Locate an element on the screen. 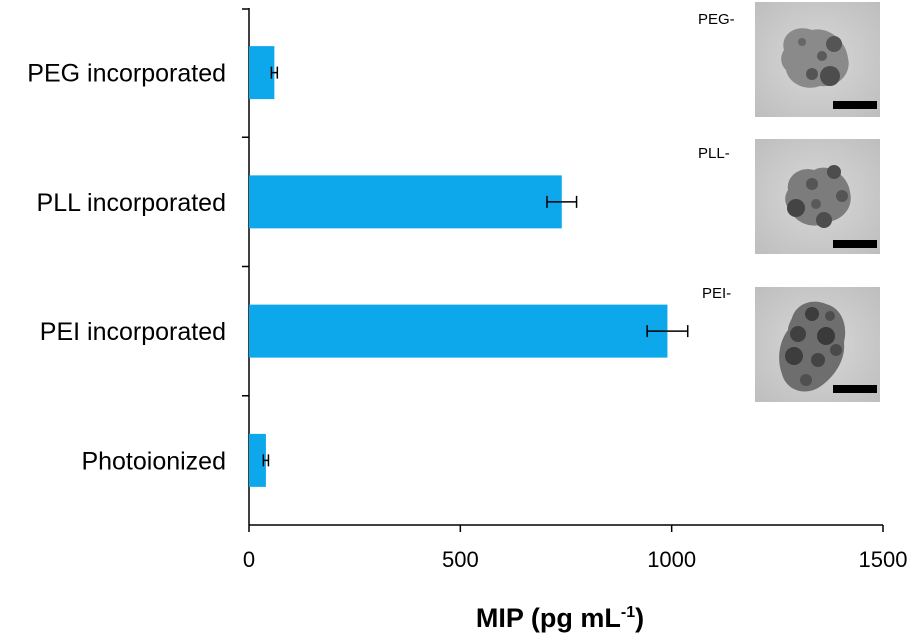 The image size is (917, 637). tem-inset-pei: PEI- is located at coordinates (791, 343).